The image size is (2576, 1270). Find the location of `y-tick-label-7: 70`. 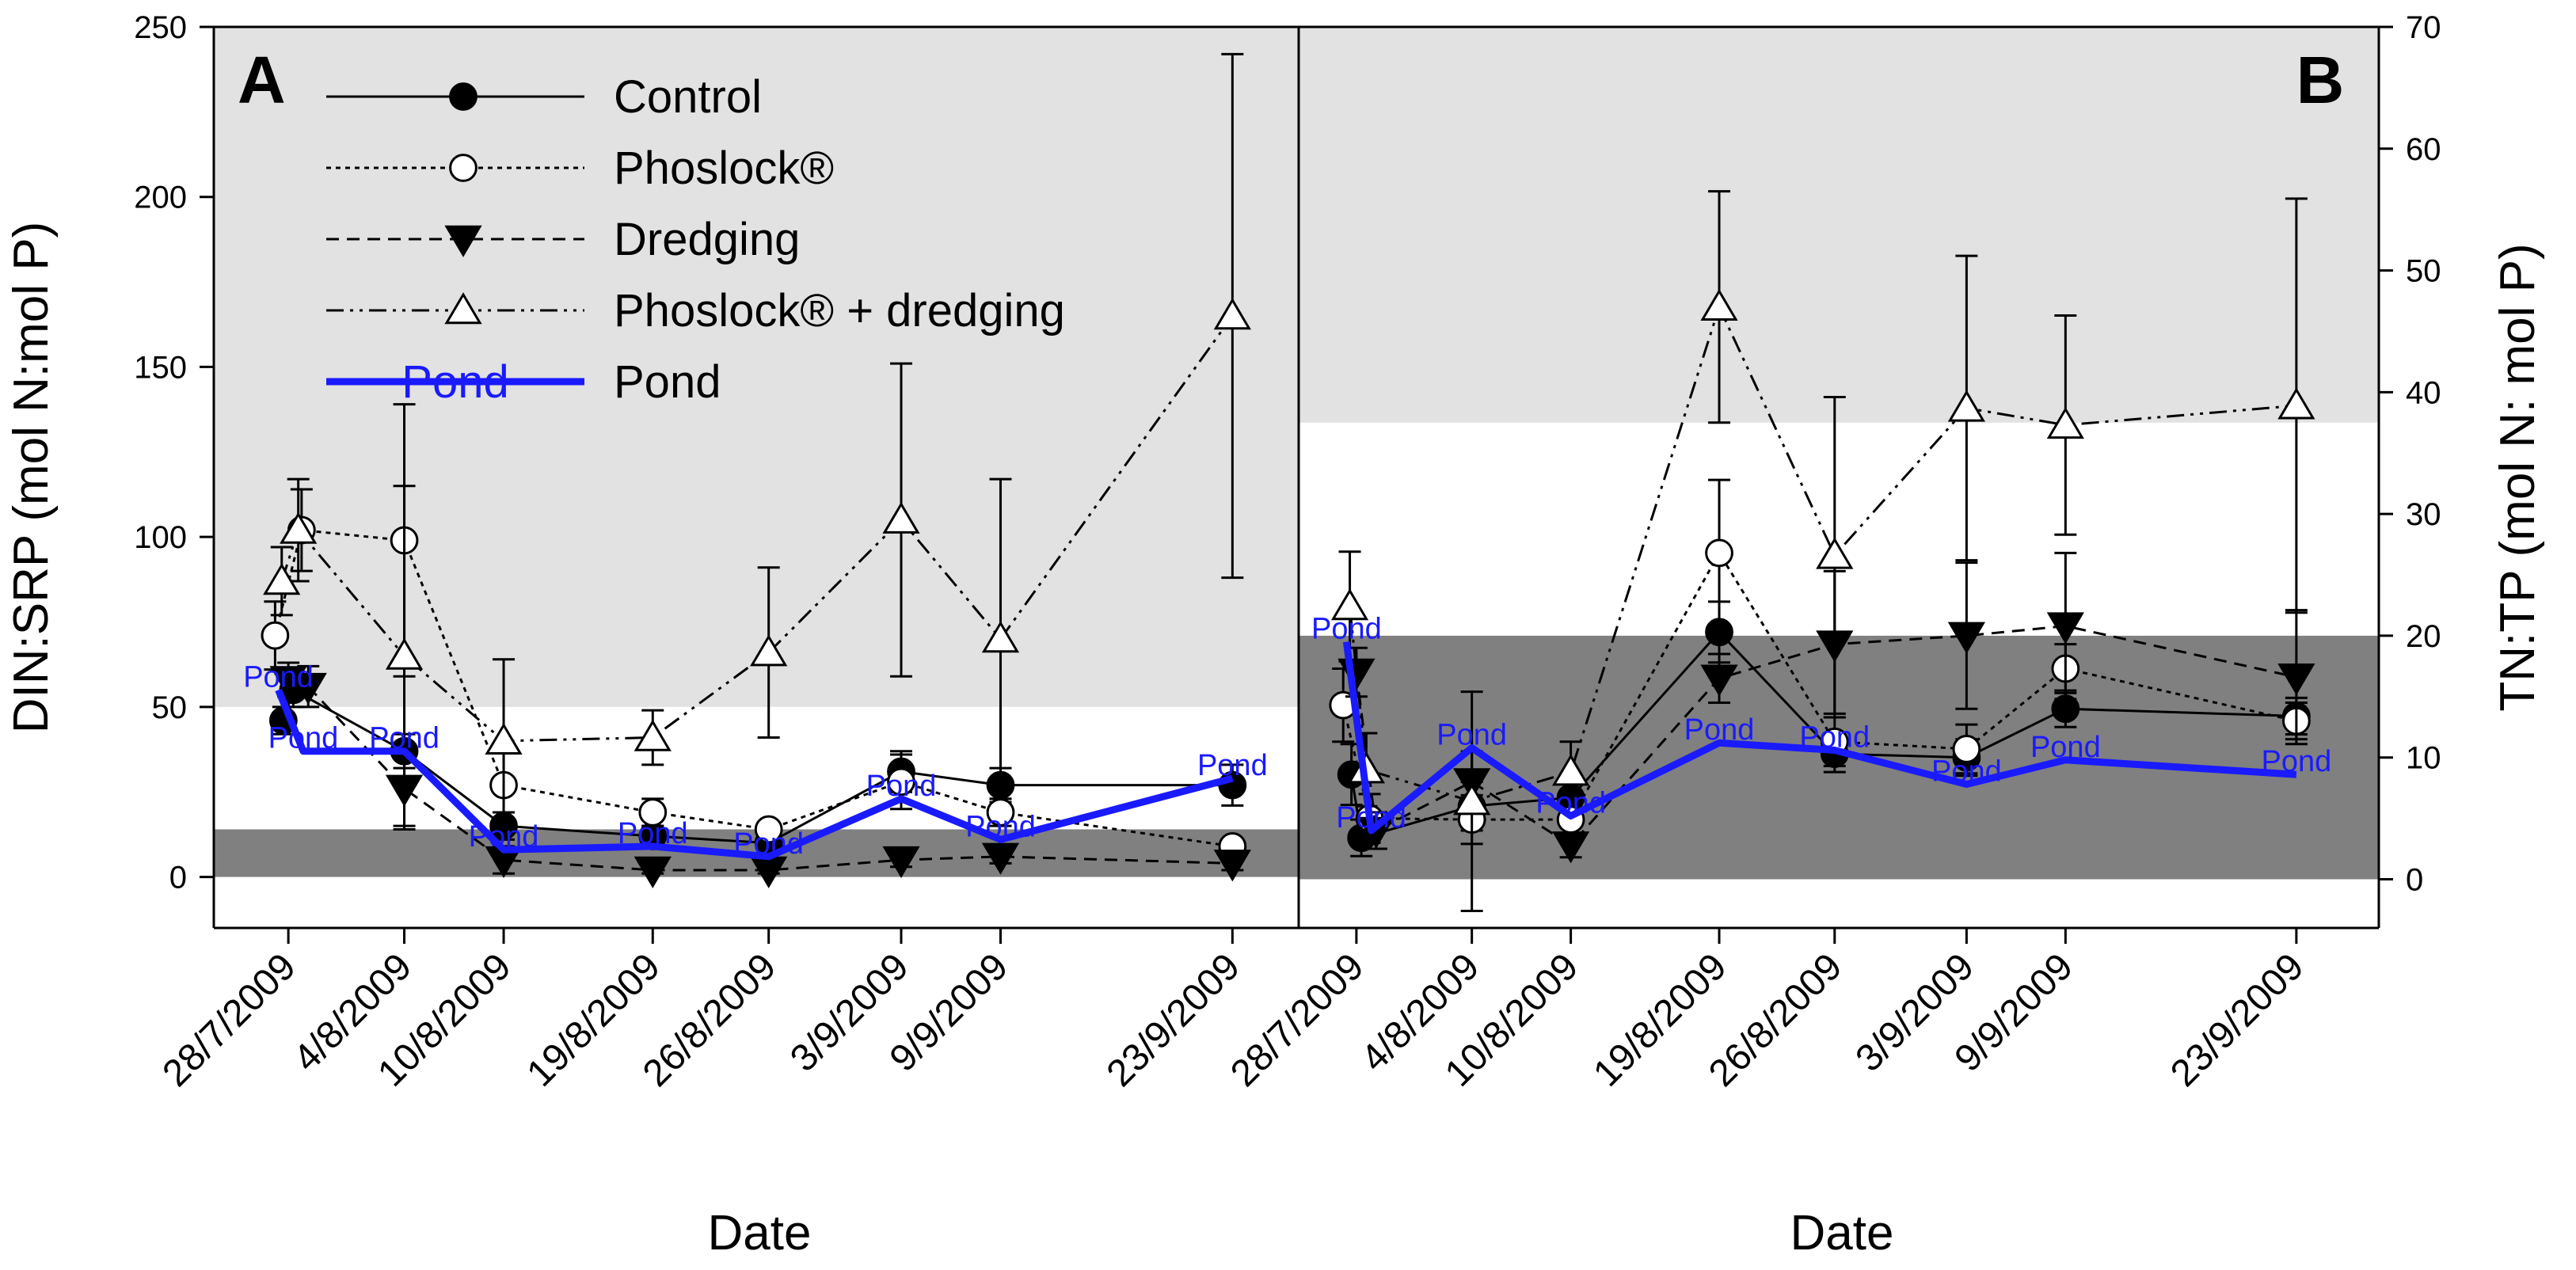

y-tick-label-7: 70 is located at coordinates (2423, 28).